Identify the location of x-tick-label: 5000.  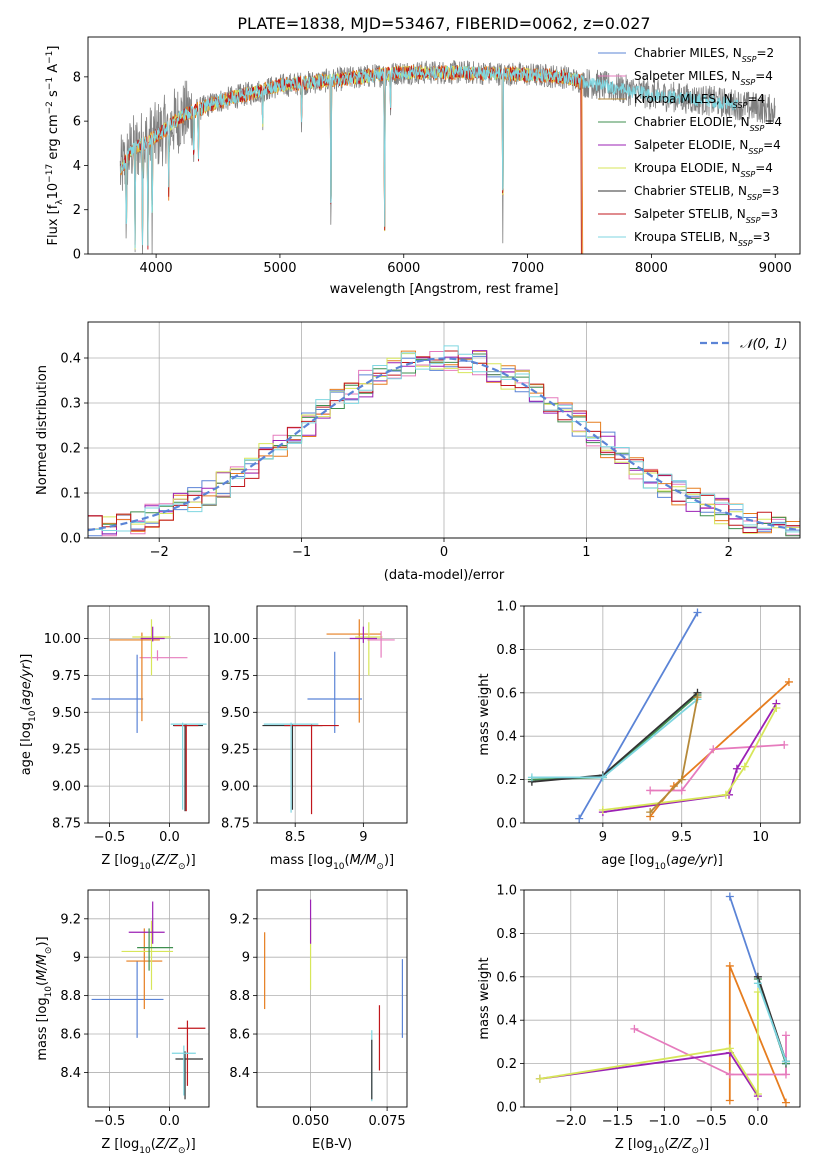
(279, 268).